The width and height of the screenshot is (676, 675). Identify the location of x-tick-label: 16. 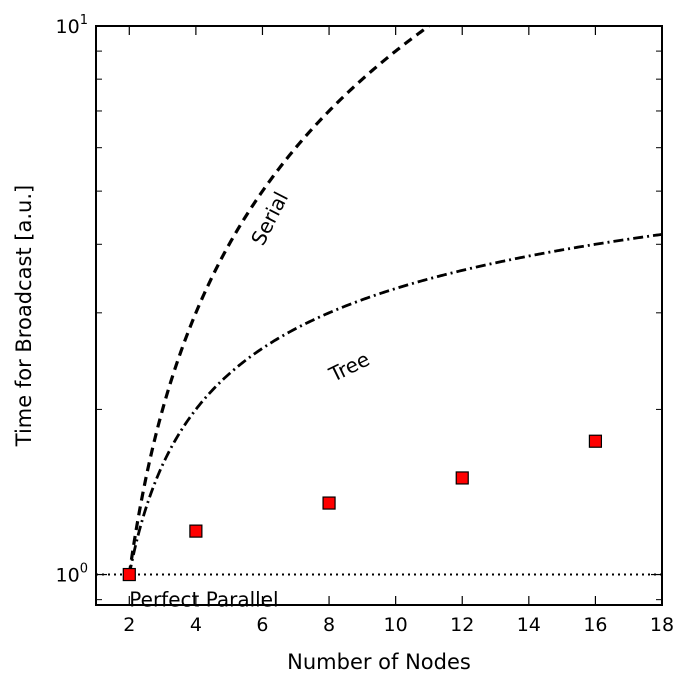
(595, 625).